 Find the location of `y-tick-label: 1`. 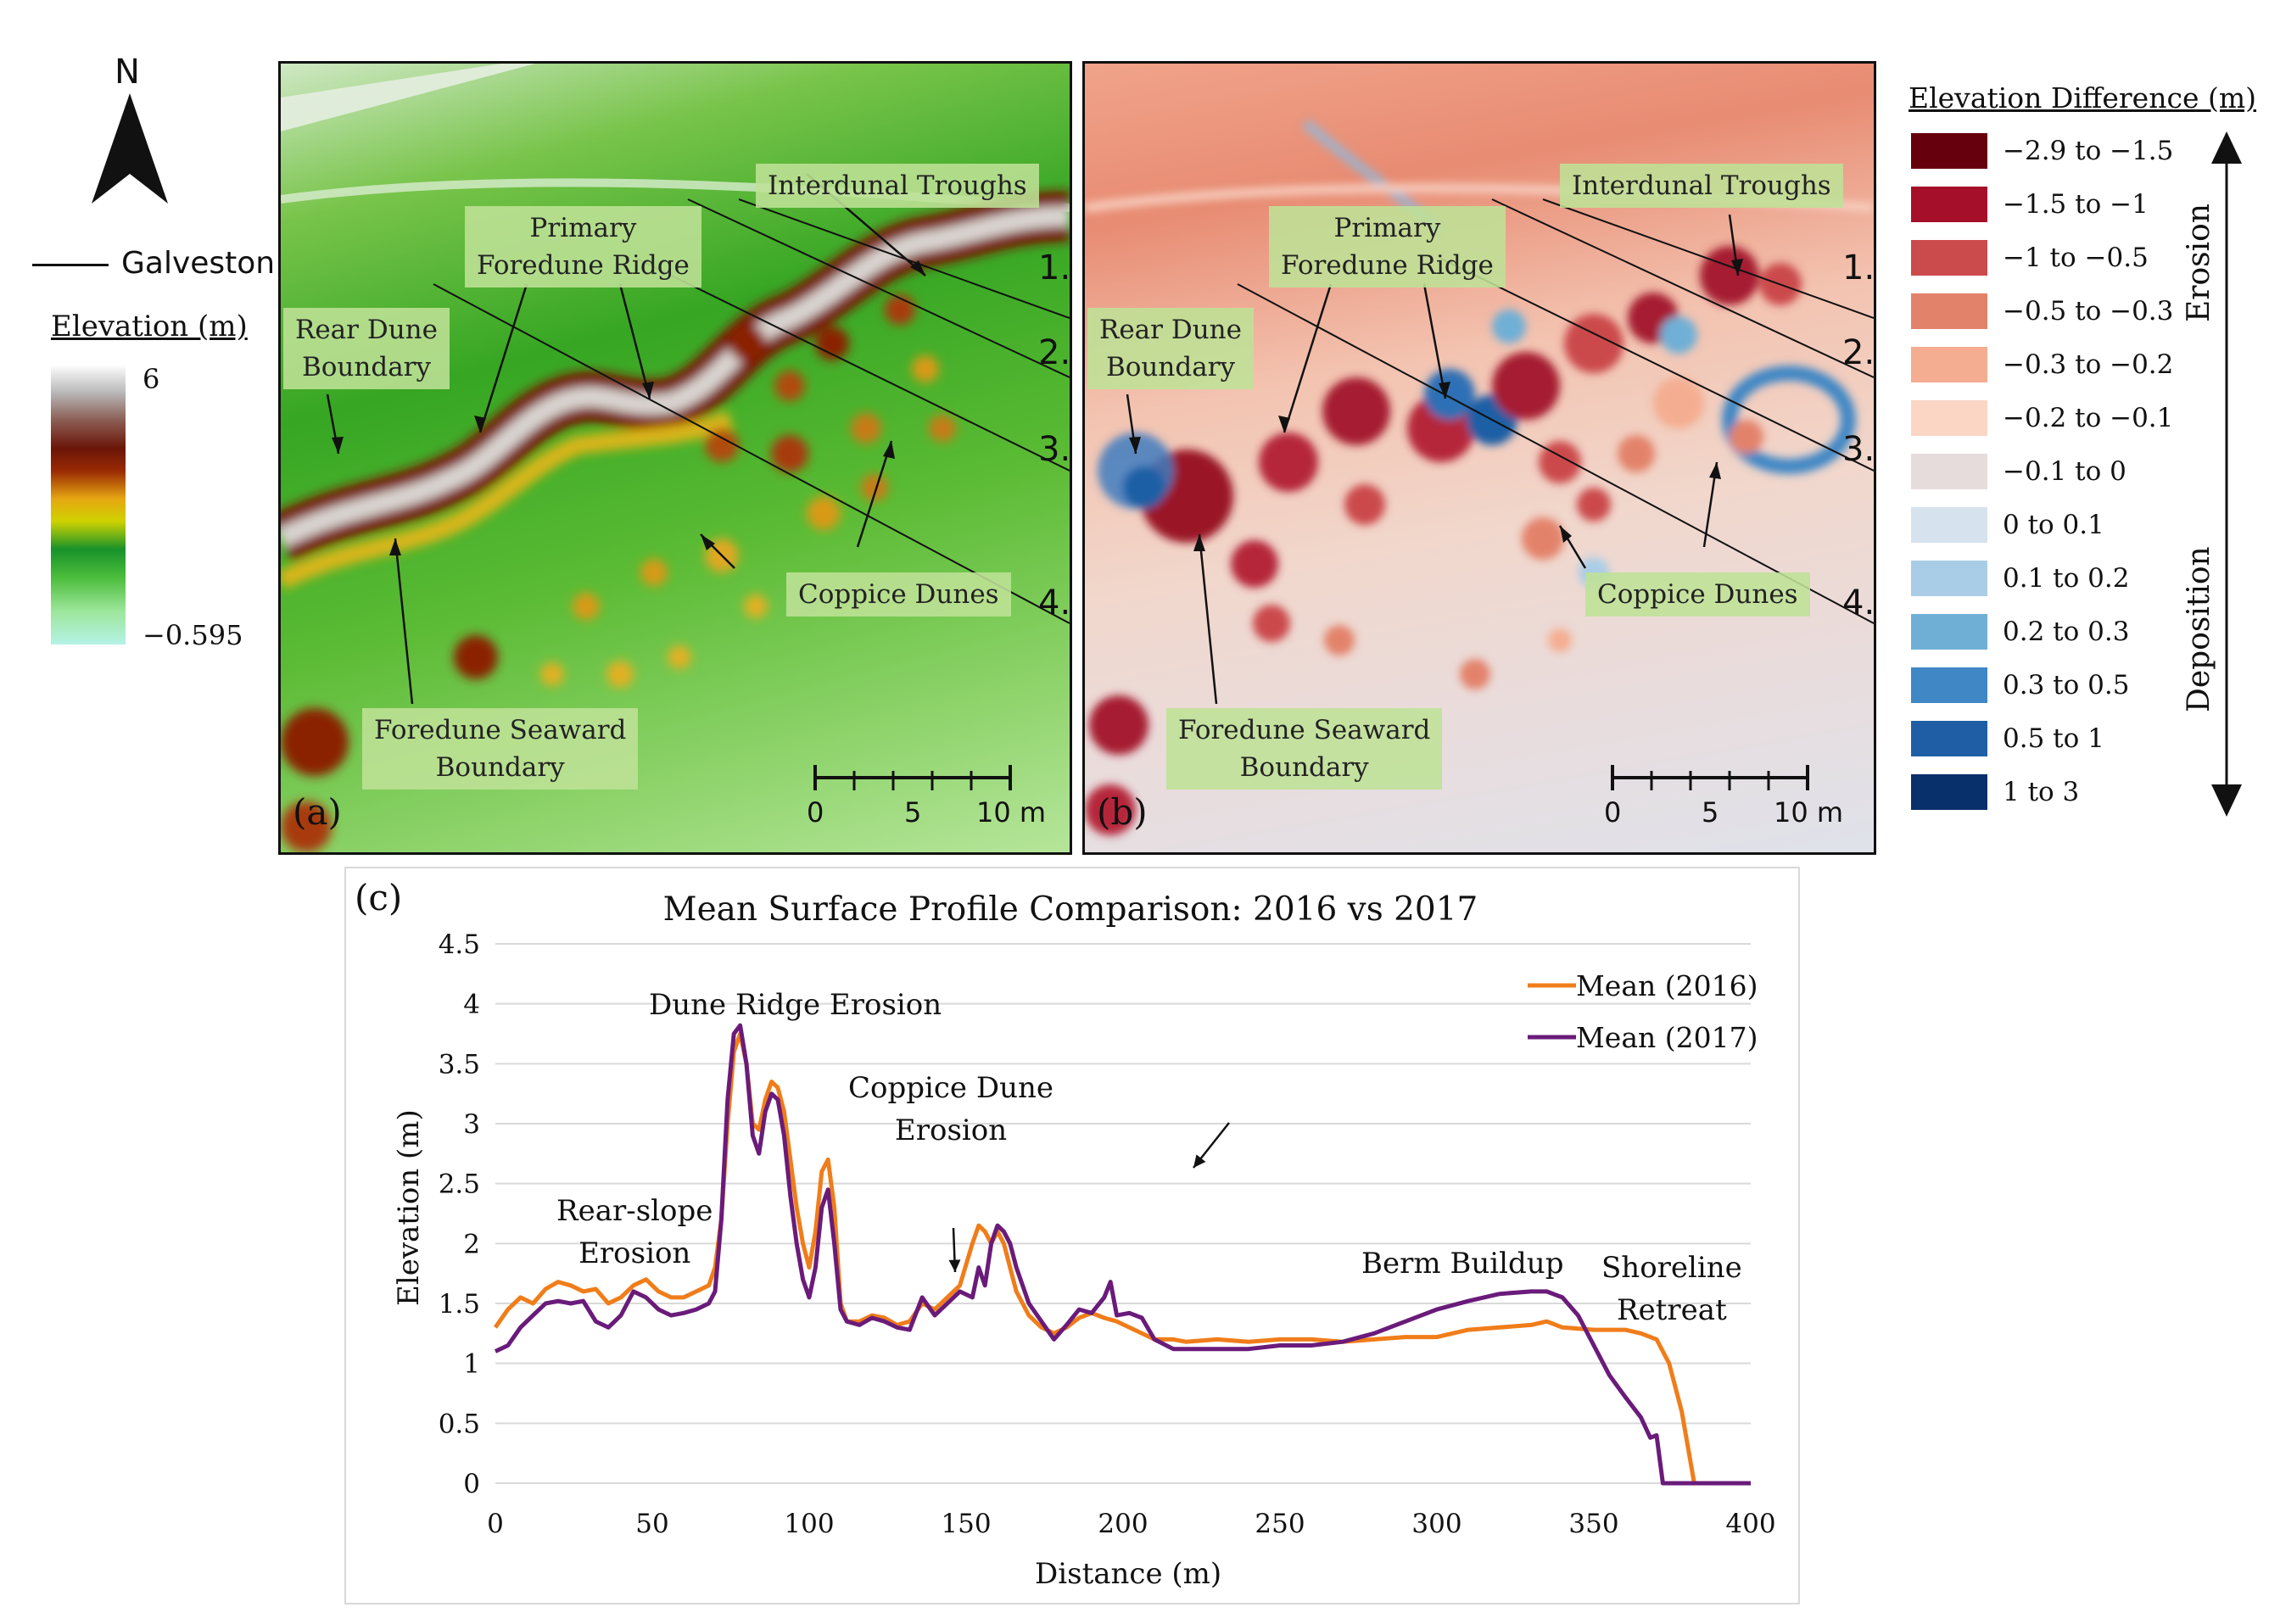

y-tick-label: 1 is located at coordinates (471, 1364).